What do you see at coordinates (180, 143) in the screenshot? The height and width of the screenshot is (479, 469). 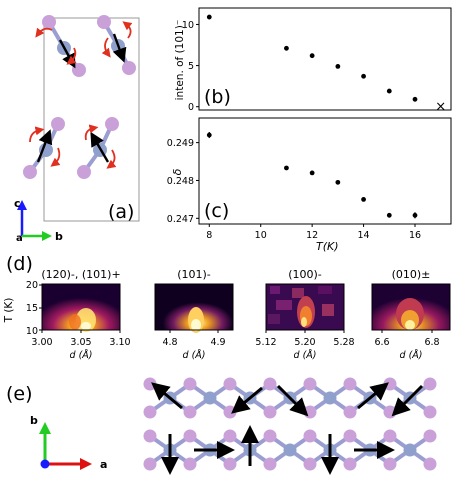 I see `panel-c-ytick: 0.249` at bounding box center [180, 143].